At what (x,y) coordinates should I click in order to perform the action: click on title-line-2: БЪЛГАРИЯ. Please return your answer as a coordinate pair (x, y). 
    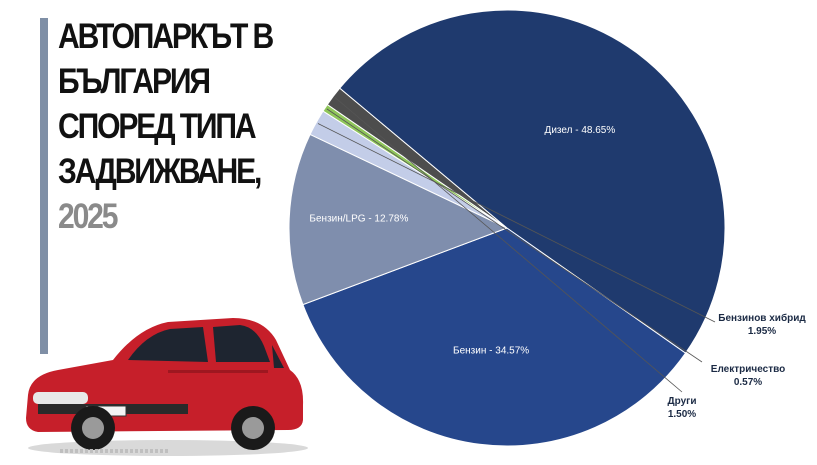
    Looking at the image, I should click on (134, 81).